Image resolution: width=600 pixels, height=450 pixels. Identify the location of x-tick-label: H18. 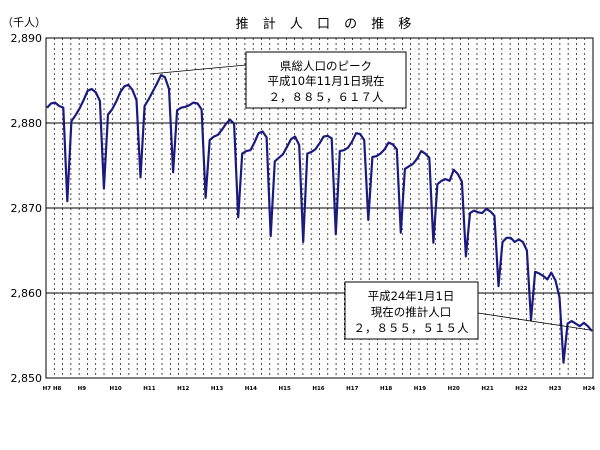
(386, 389).